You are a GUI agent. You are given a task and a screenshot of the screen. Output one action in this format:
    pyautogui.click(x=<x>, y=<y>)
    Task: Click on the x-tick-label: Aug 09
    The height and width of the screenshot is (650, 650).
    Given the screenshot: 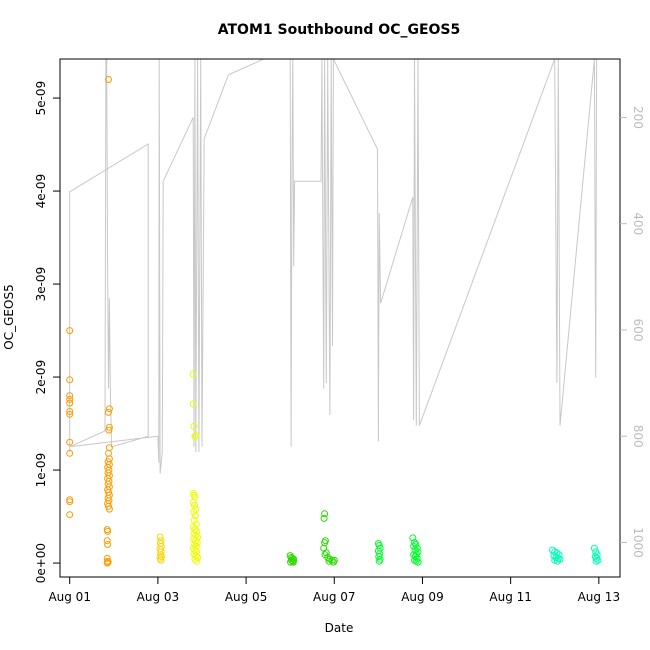 What is the action you would take?
    pyautogui.click(x=422, y=597)
    